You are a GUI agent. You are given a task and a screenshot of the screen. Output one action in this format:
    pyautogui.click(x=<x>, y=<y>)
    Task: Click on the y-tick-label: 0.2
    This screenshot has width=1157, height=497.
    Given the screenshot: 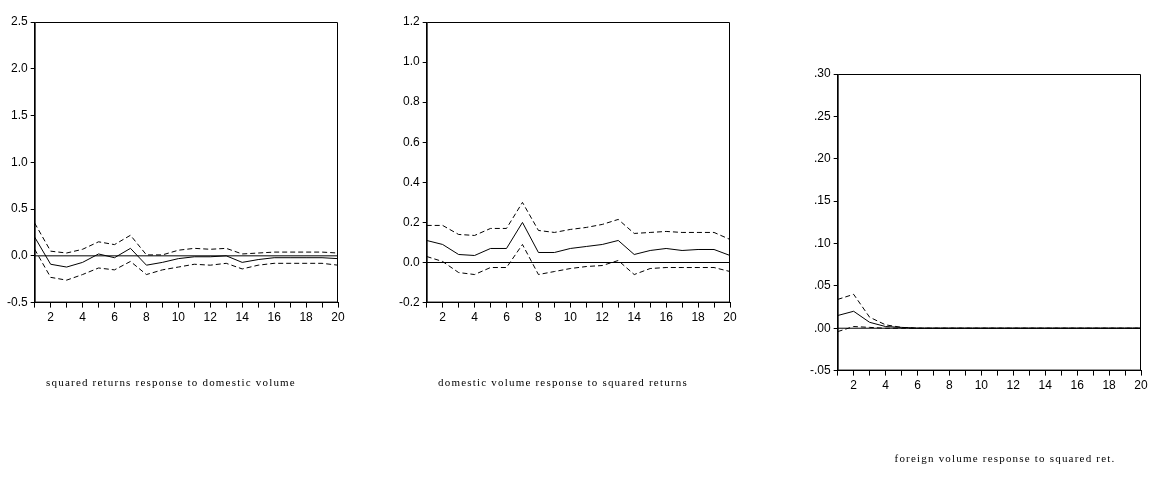 What is the action you would take?
    pyautogui.click(x=411, y=221)
    